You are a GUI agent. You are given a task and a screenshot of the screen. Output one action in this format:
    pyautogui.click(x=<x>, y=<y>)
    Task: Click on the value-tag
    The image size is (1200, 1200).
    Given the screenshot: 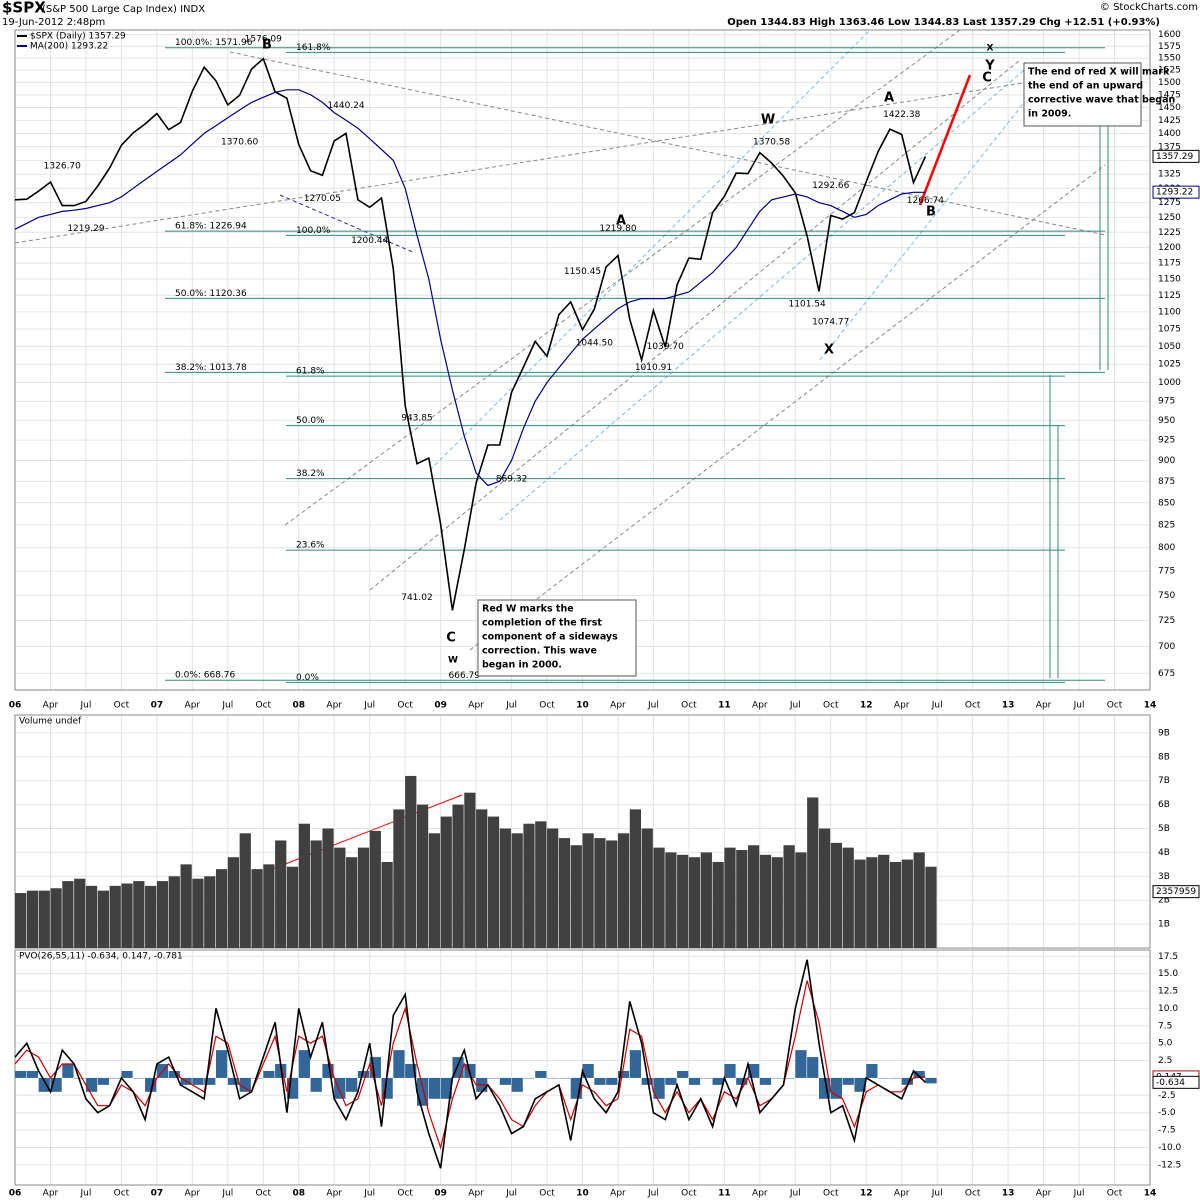 What is the action you would take?
    pyautogui.click(x=1176, y=192)
    